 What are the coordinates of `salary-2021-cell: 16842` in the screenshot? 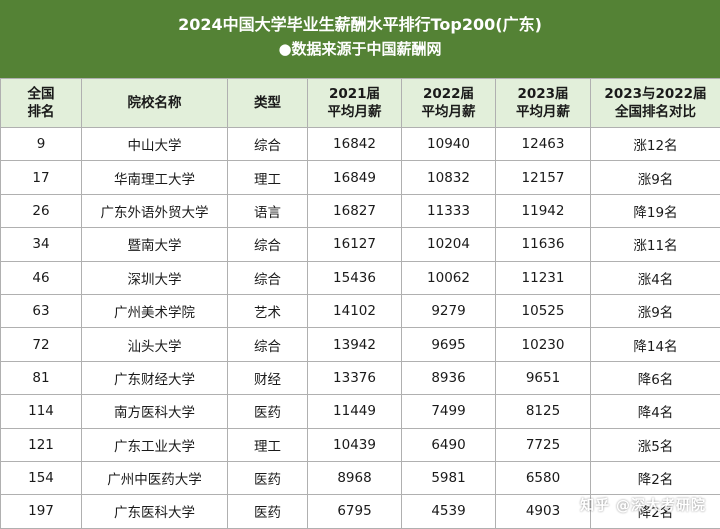 It's located at (355, 144).